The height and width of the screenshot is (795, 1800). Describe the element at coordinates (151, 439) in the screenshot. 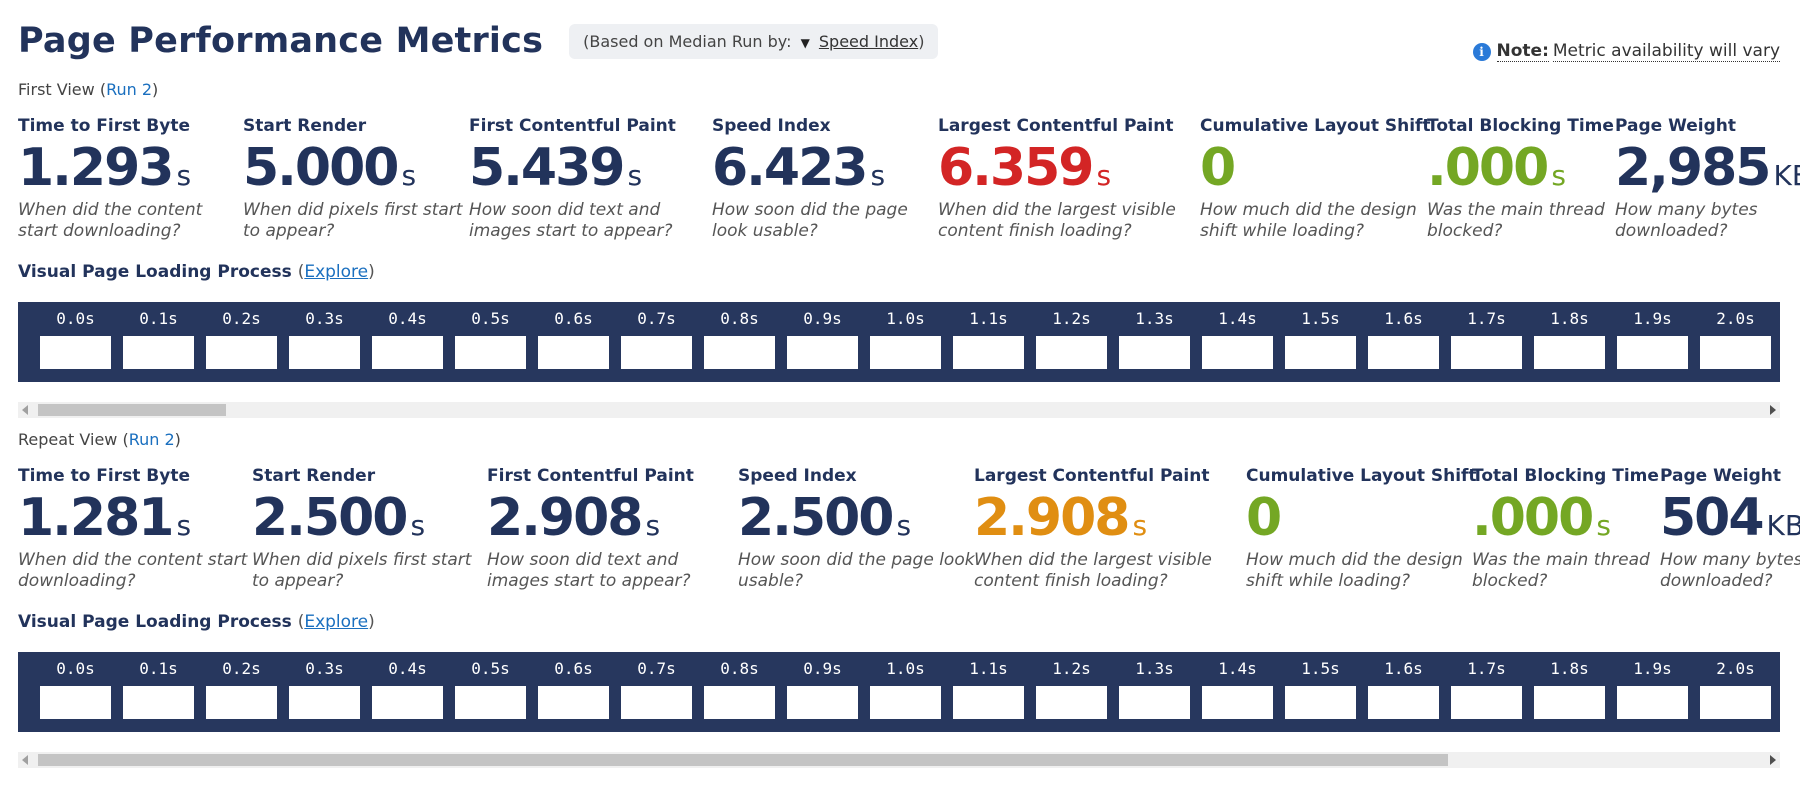

I see `repeat-view-run-link: Run 2` at that location.